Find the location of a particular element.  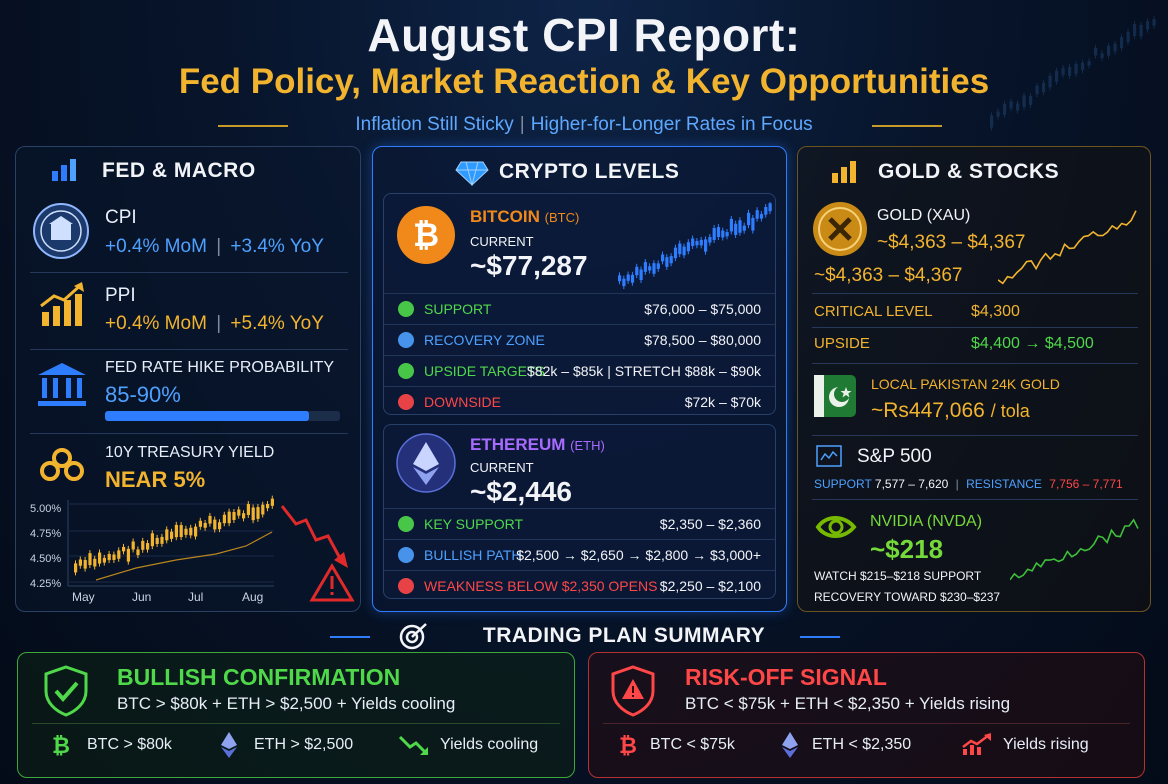

summary-divider-left is located at coordinates (350, 637).